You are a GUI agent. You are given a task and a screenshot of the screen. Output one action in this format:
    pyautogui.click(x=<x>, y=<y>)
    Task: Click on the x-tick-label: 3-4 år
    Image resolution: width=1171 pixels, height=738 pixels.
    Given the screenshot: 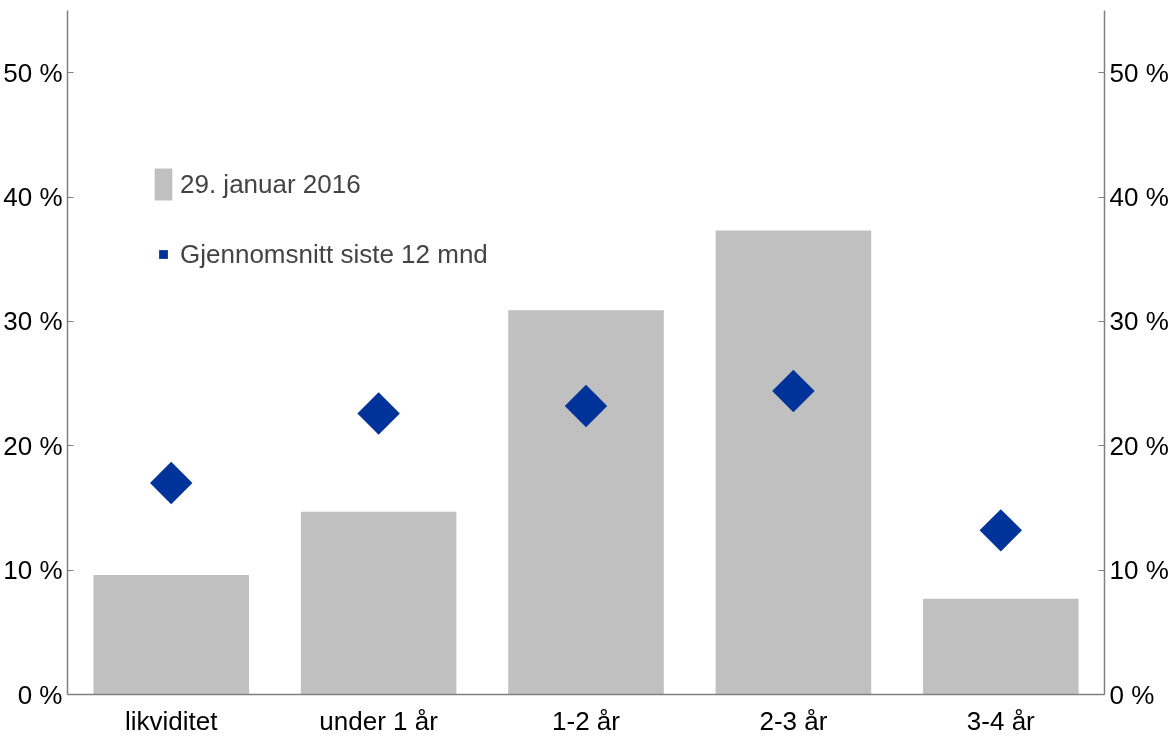 What is the action you would take?
    pyautogui.click(x=1001, y=720)
    